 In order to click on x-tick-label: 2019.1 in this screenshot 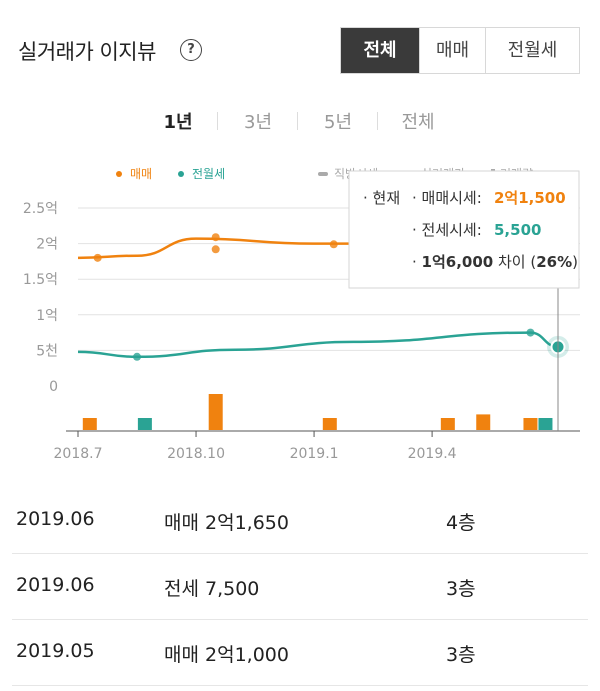, I will do `click(314, 454)`.